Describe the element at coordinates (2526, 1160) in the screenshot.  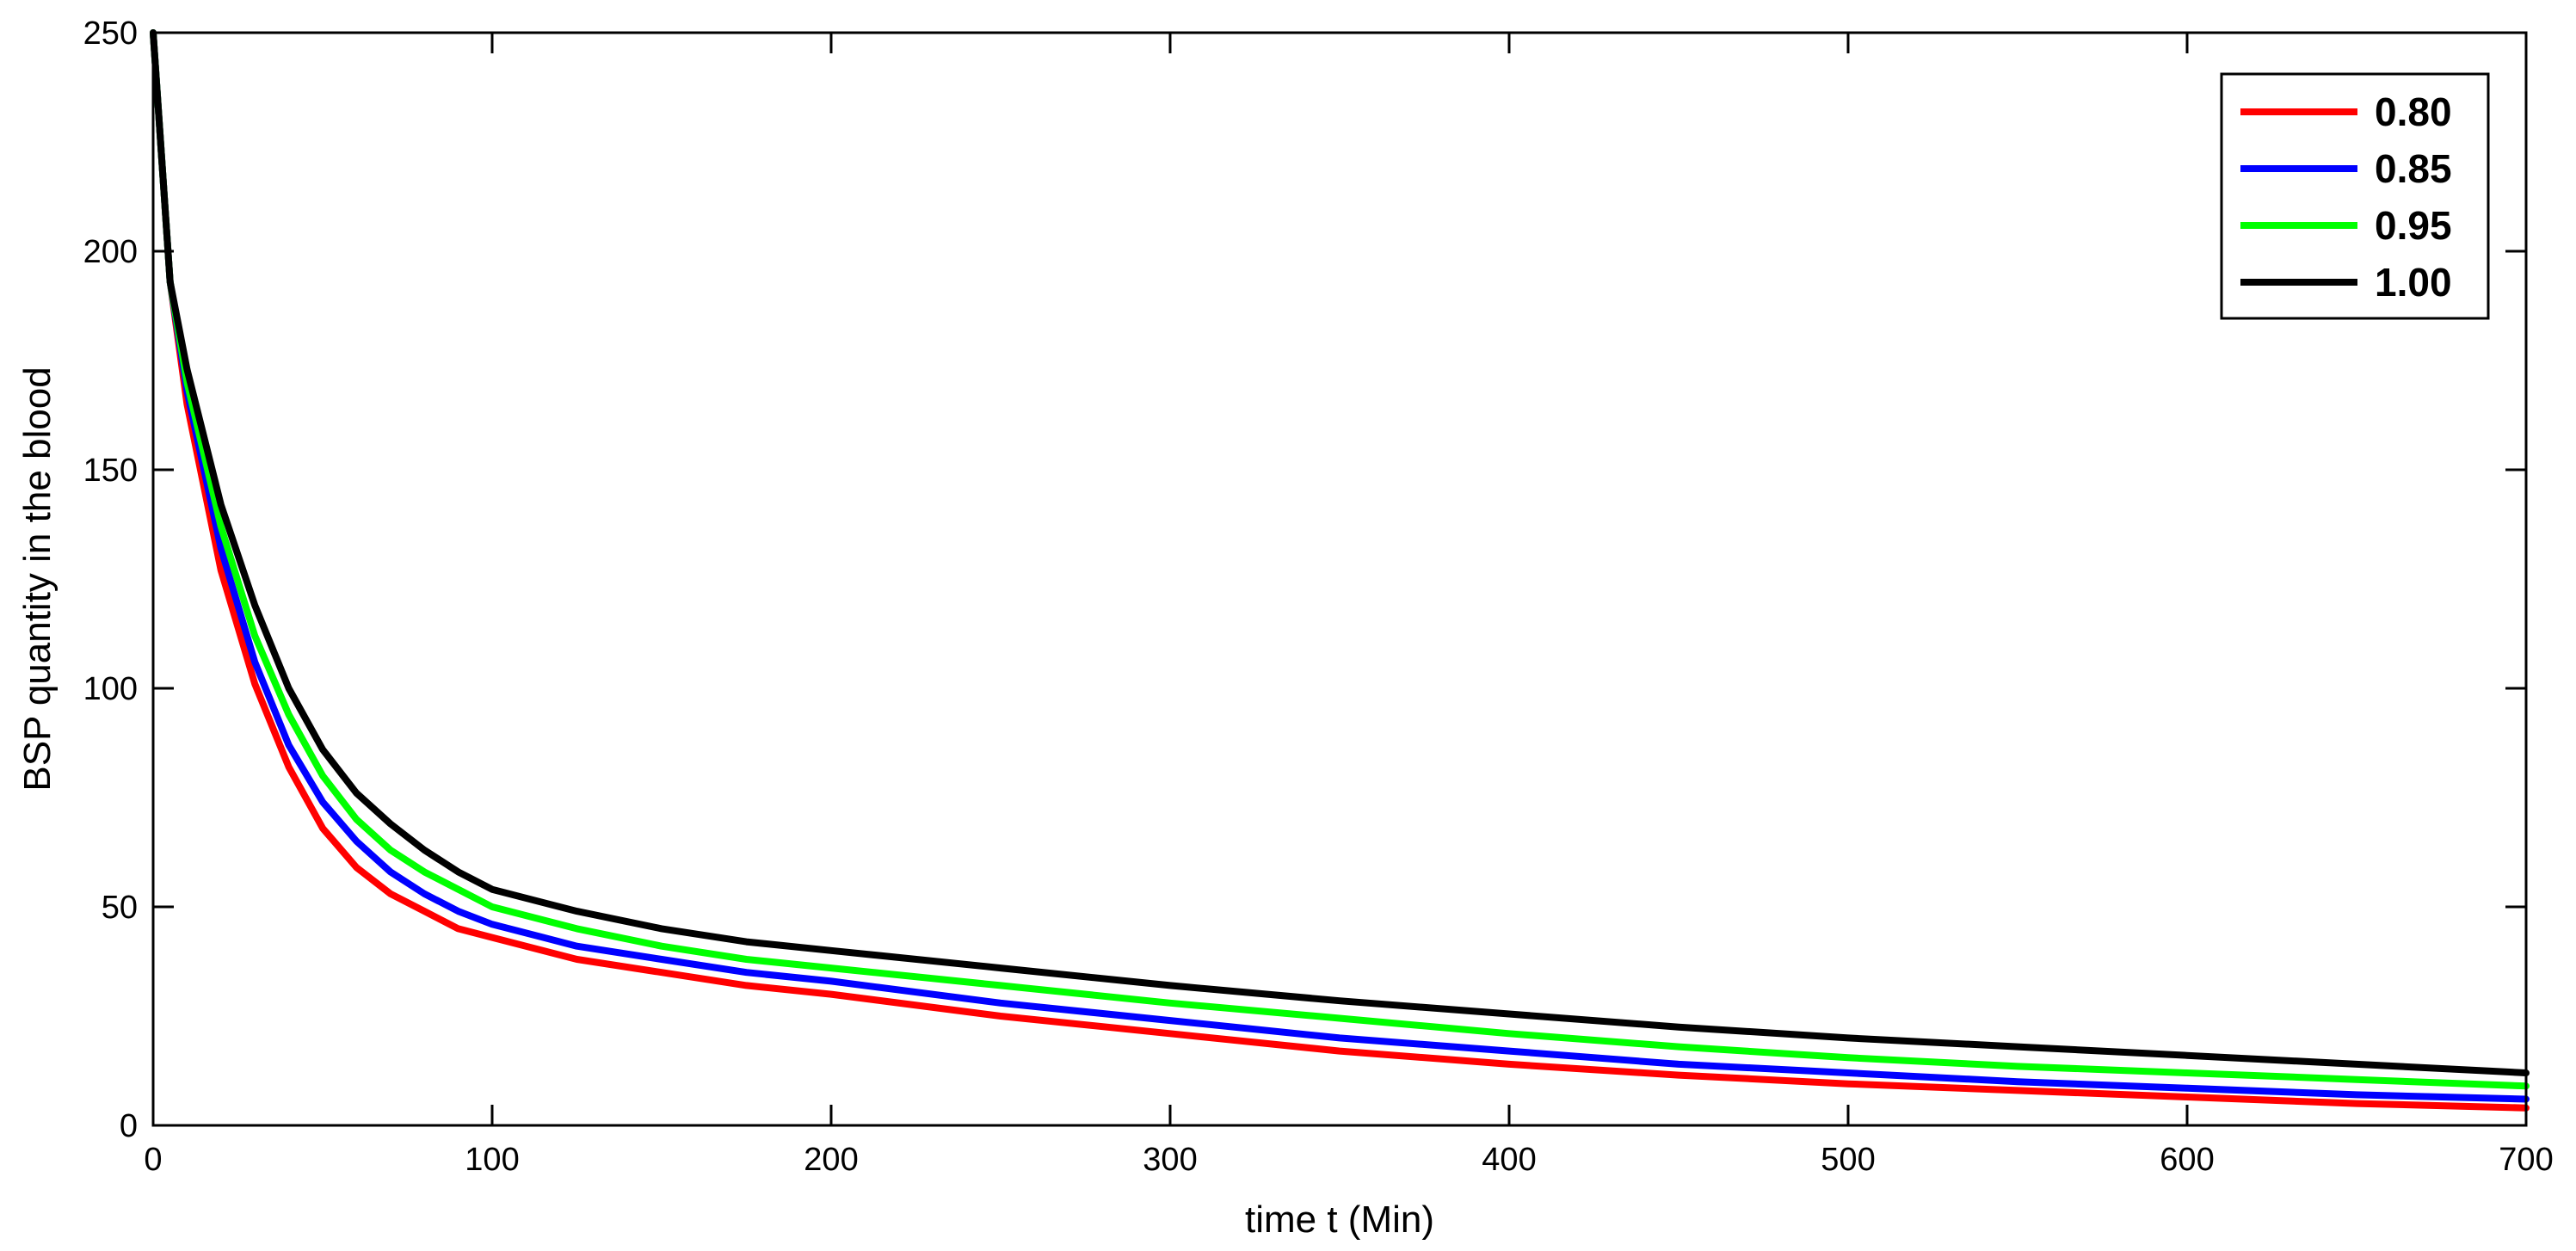
I see `x-tick-label: 700` at that location.